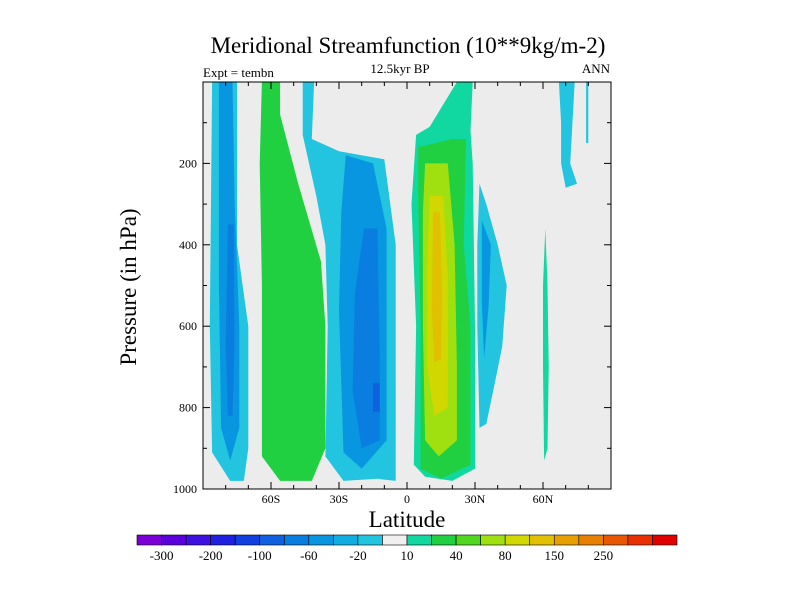 The width and height of the screenshot is (800, 600). I want to click on contour-region-nh-polar-strip, so click(587, 113).